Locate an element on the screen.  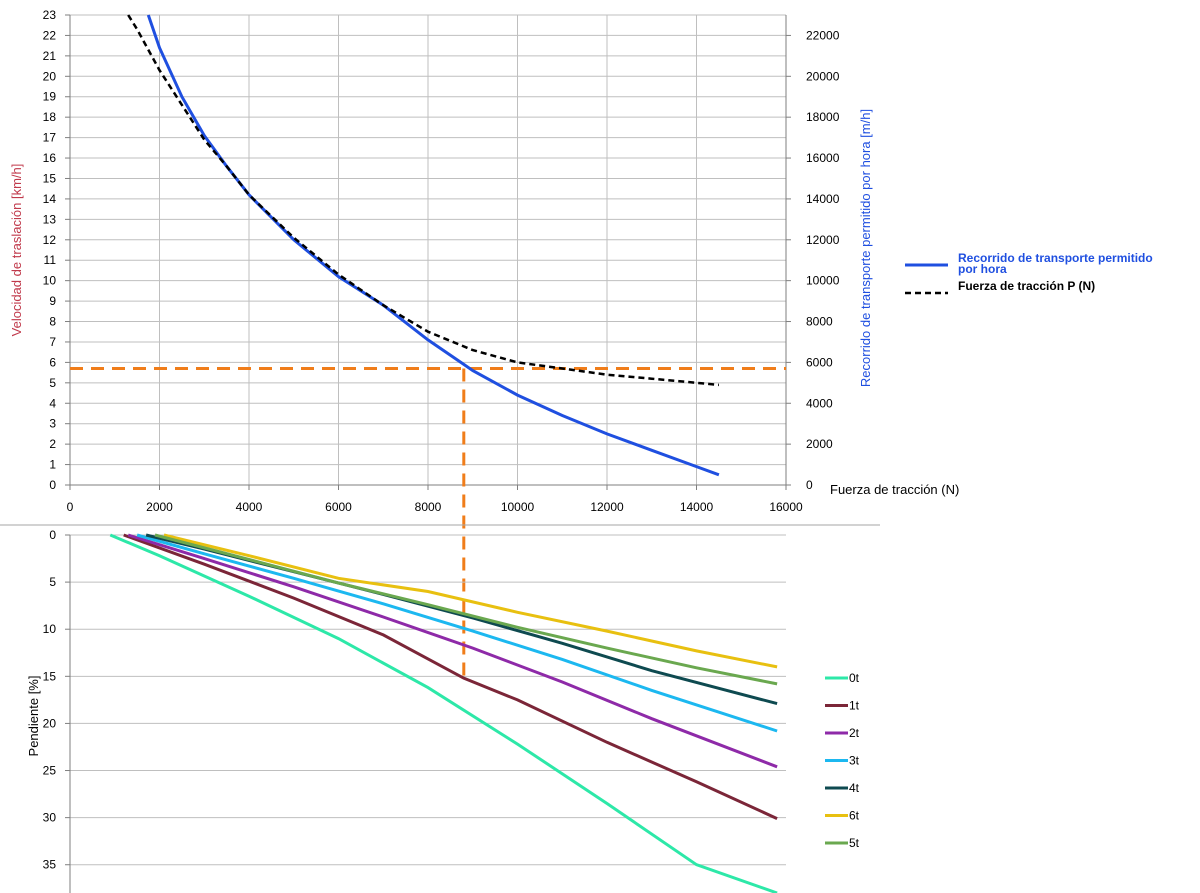
y-left-tick-label: 8 is located at coordinates (52, 322).